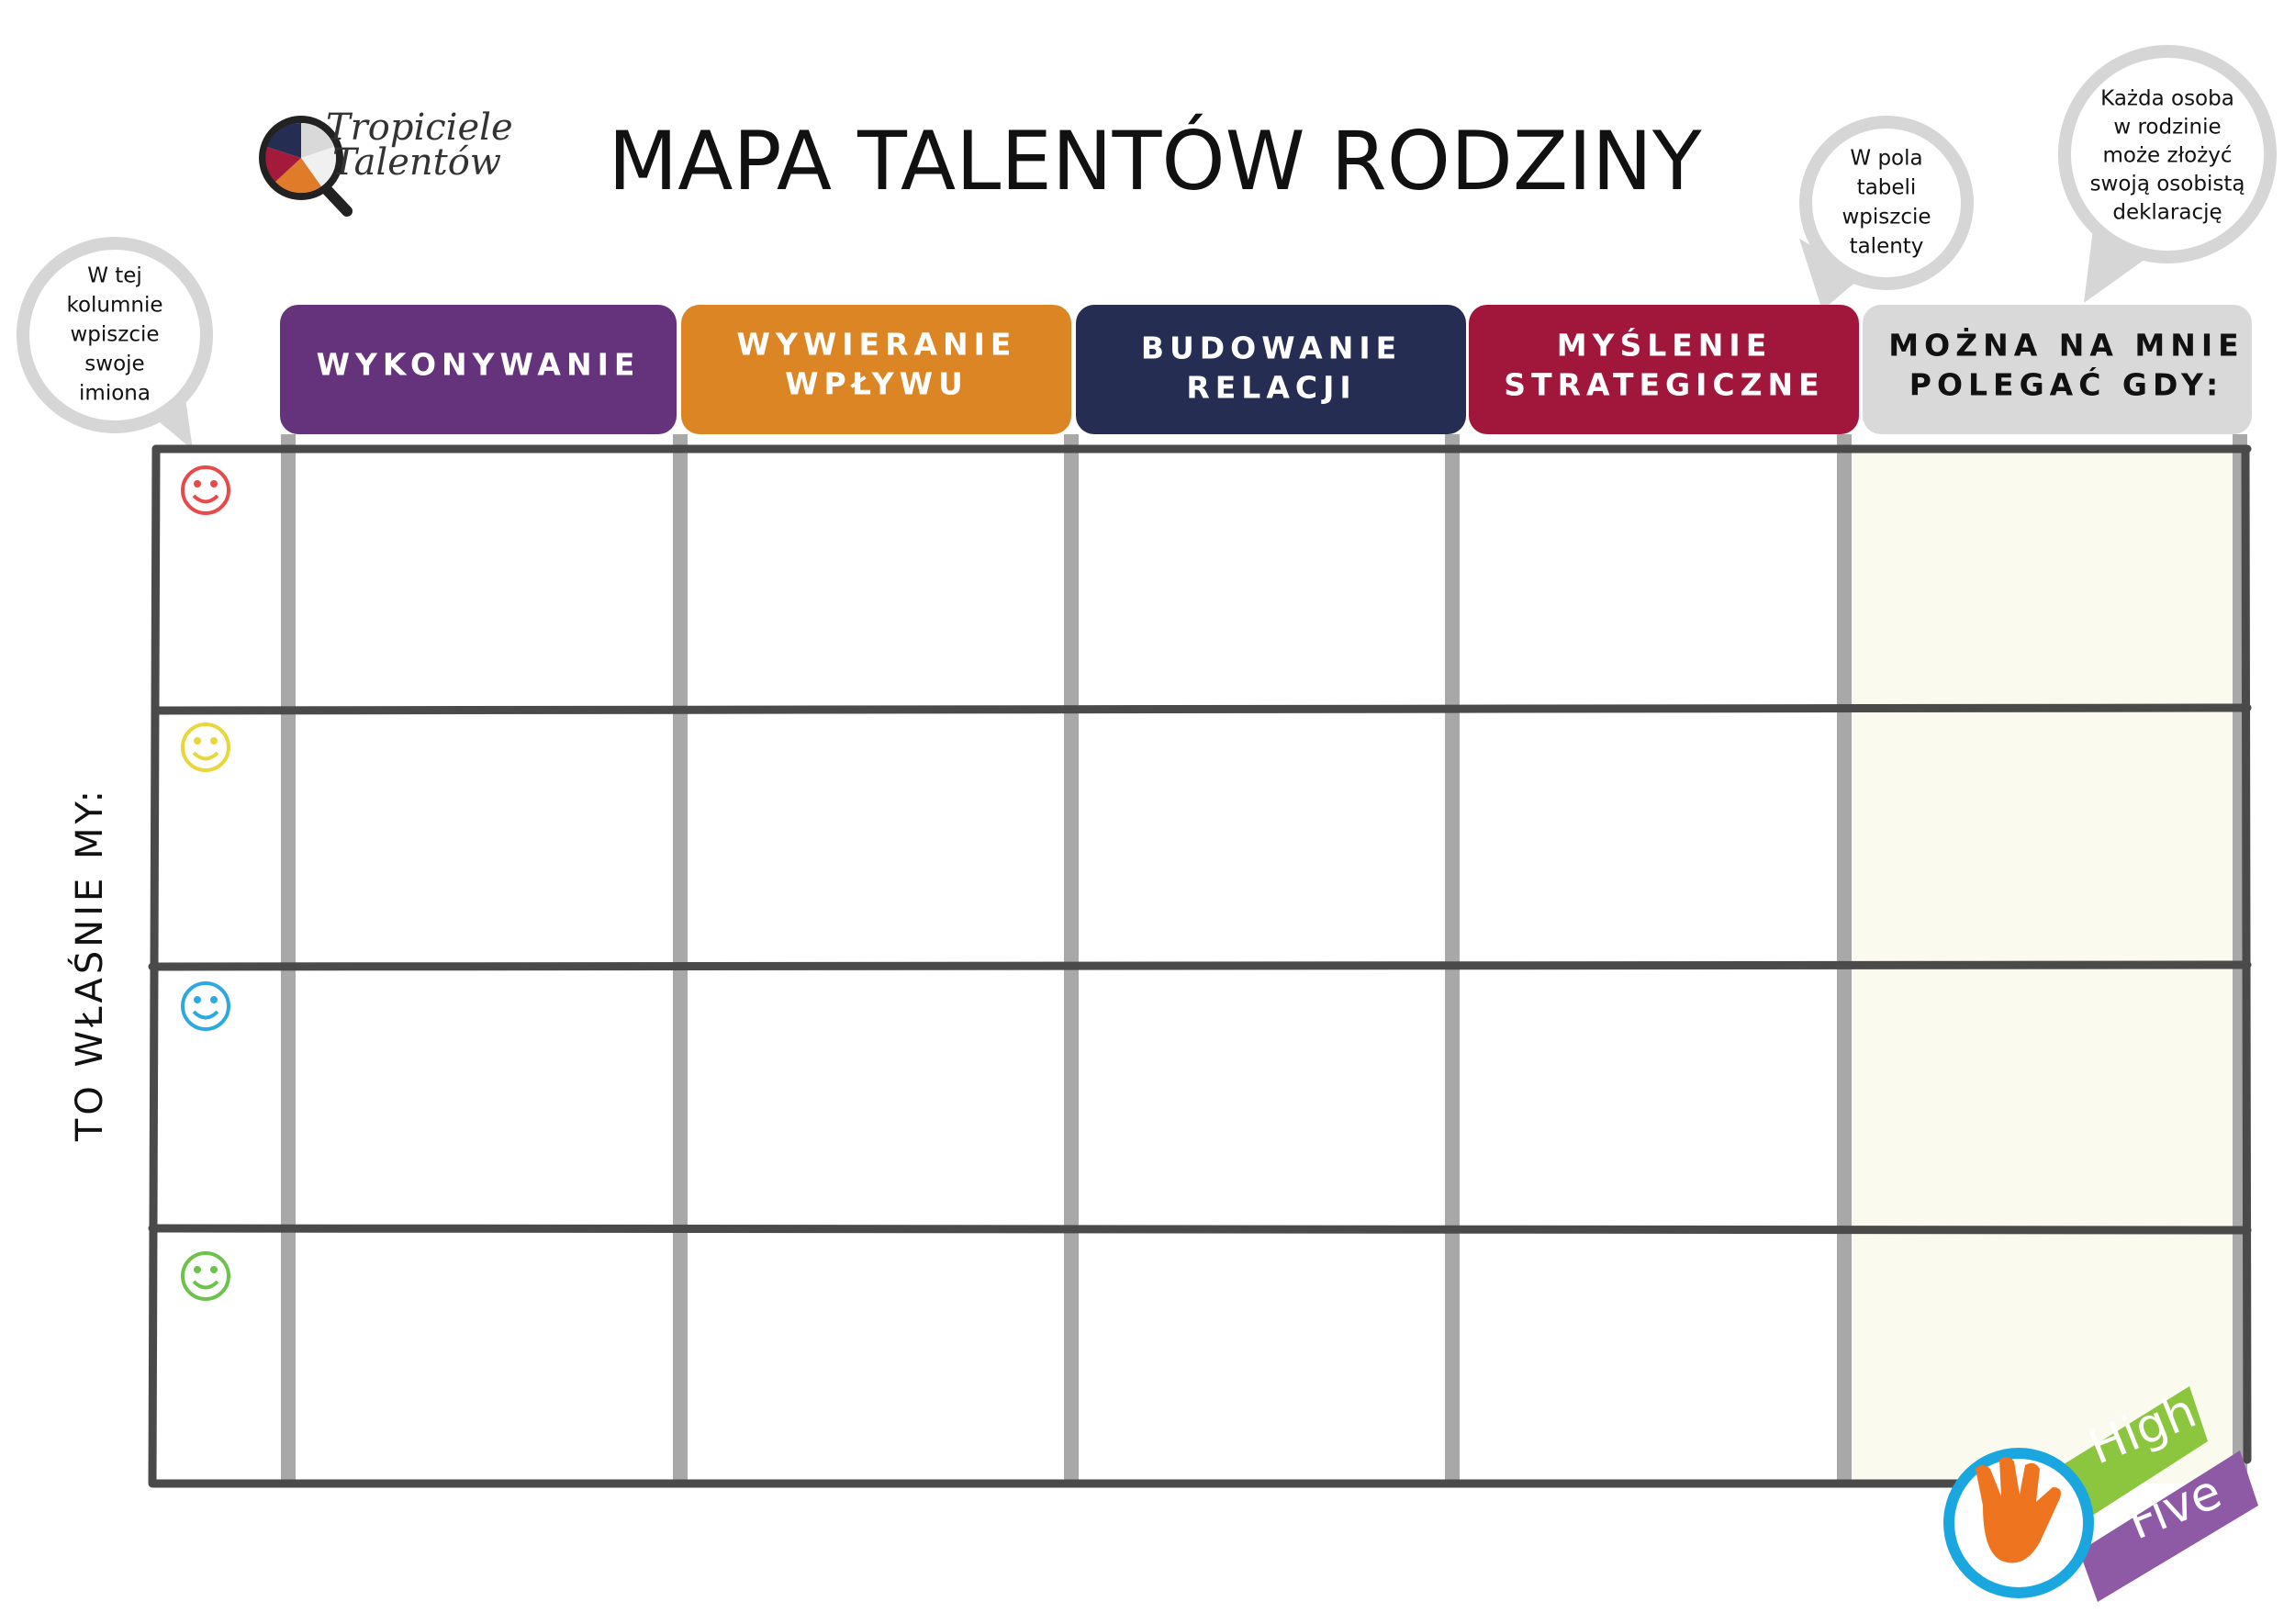  What do you see at coordinates (2167, 99) in the screenshot?
I see `bubble-text: Każda osoba` at bounding box center [2167, 99].